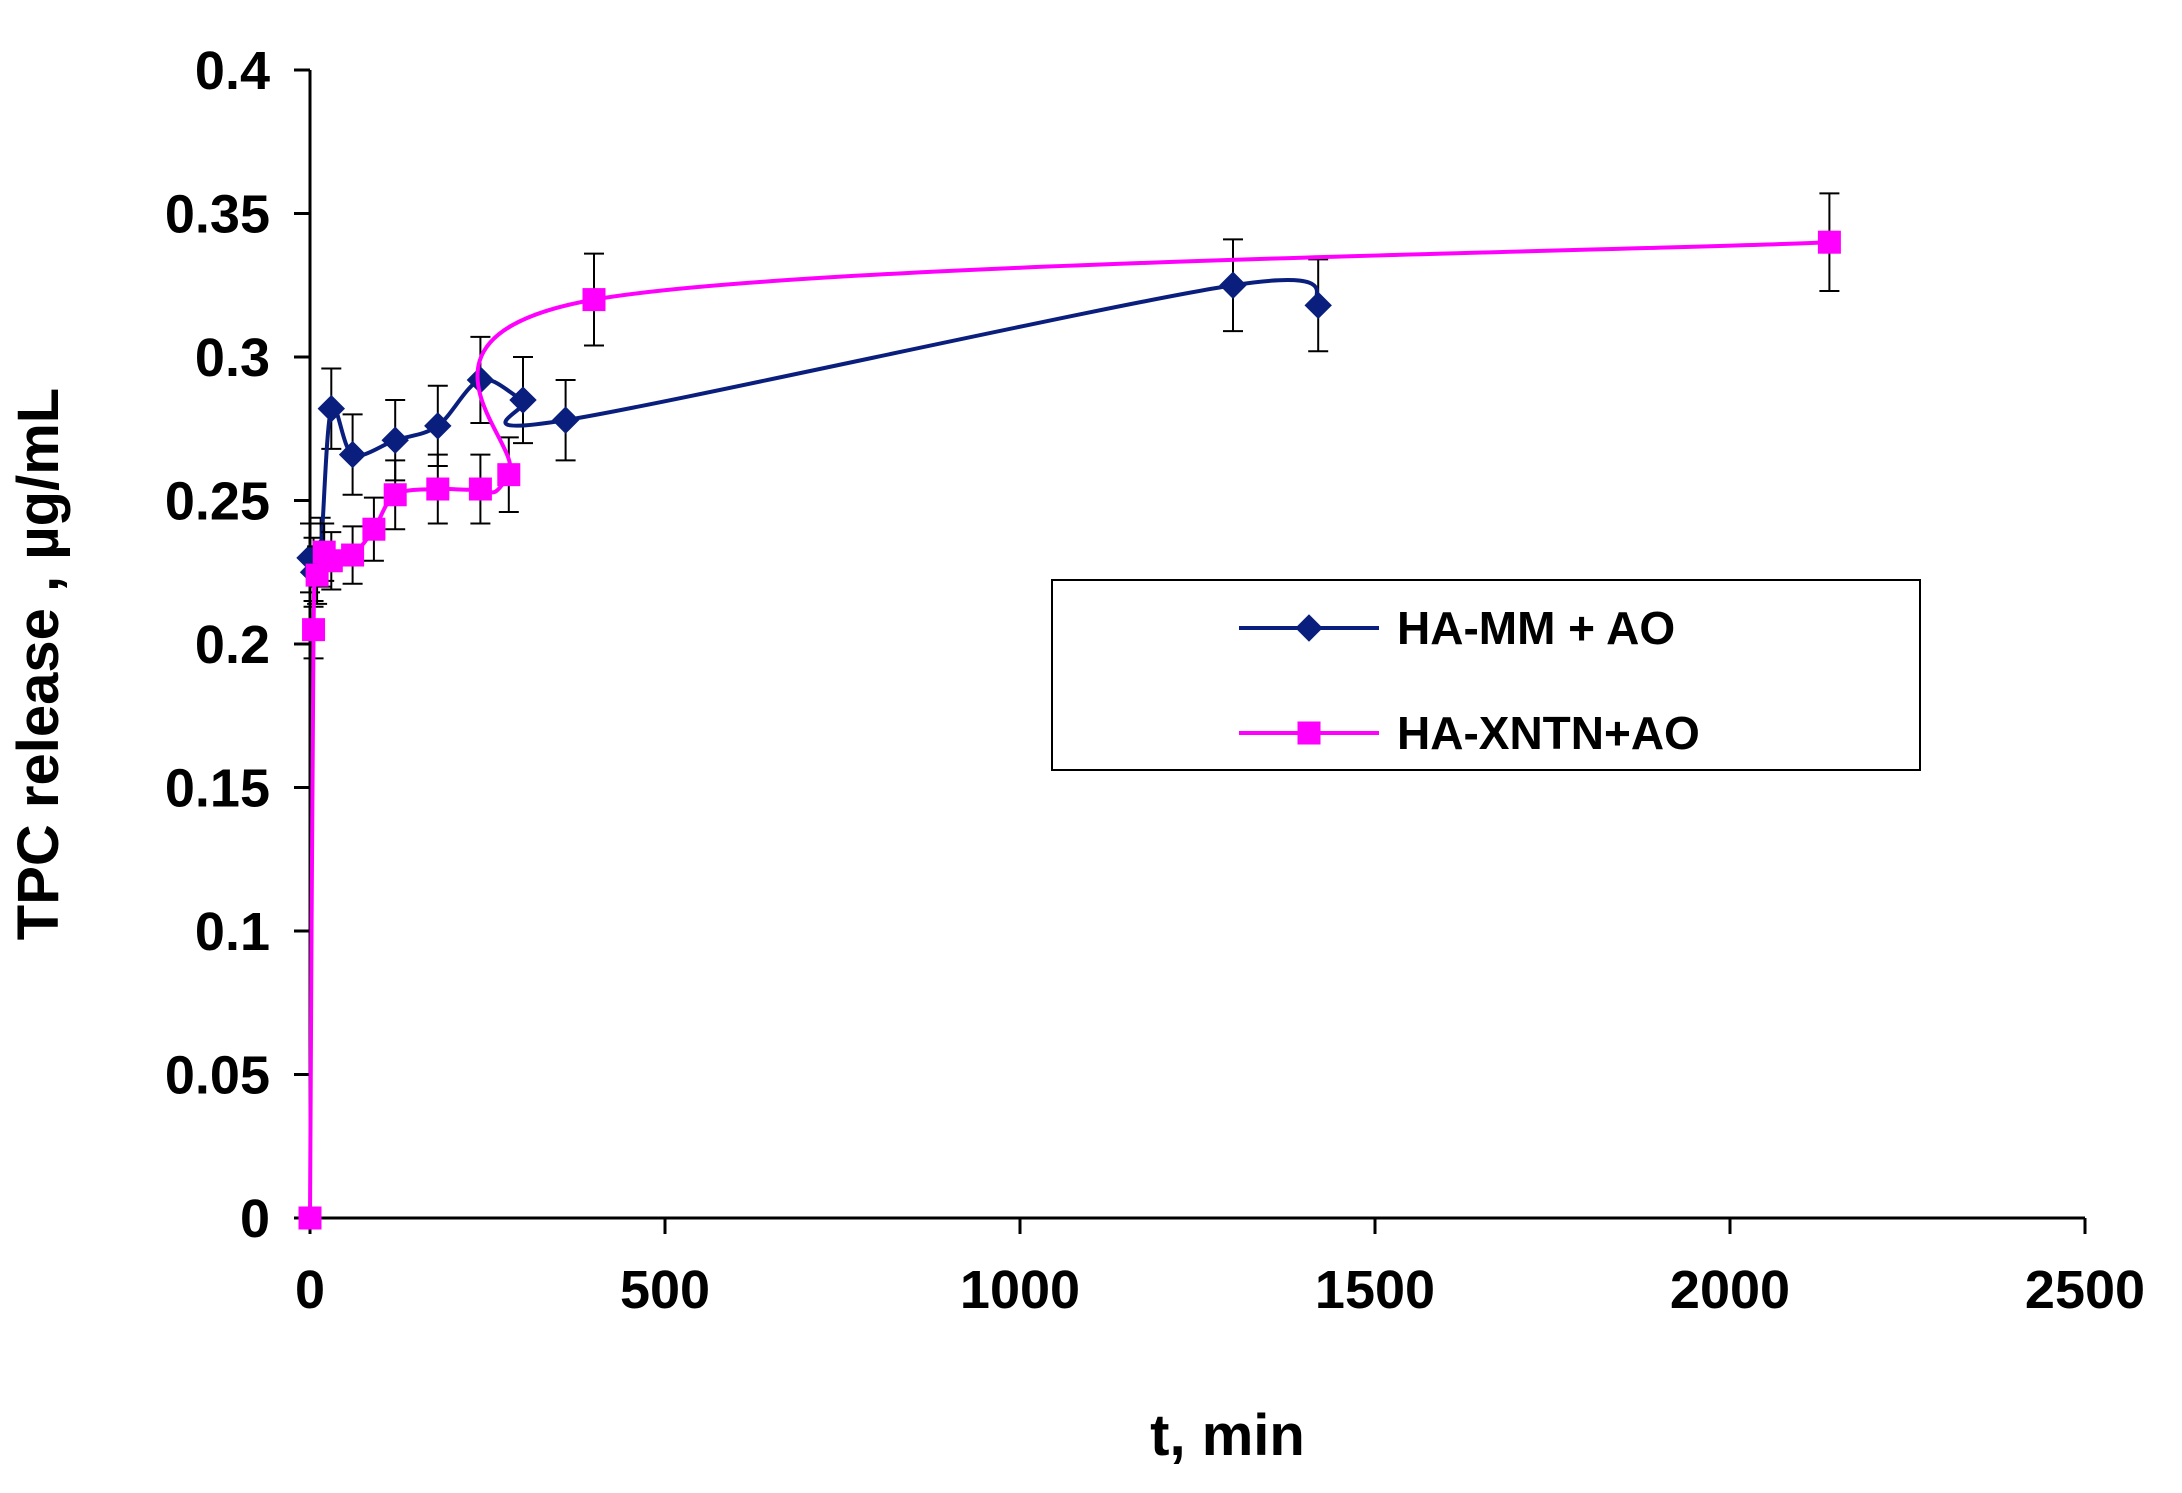  Describe the element at coordinates (255, 1219) in the screenshot. I see `y-tick-label: 0` at that location.